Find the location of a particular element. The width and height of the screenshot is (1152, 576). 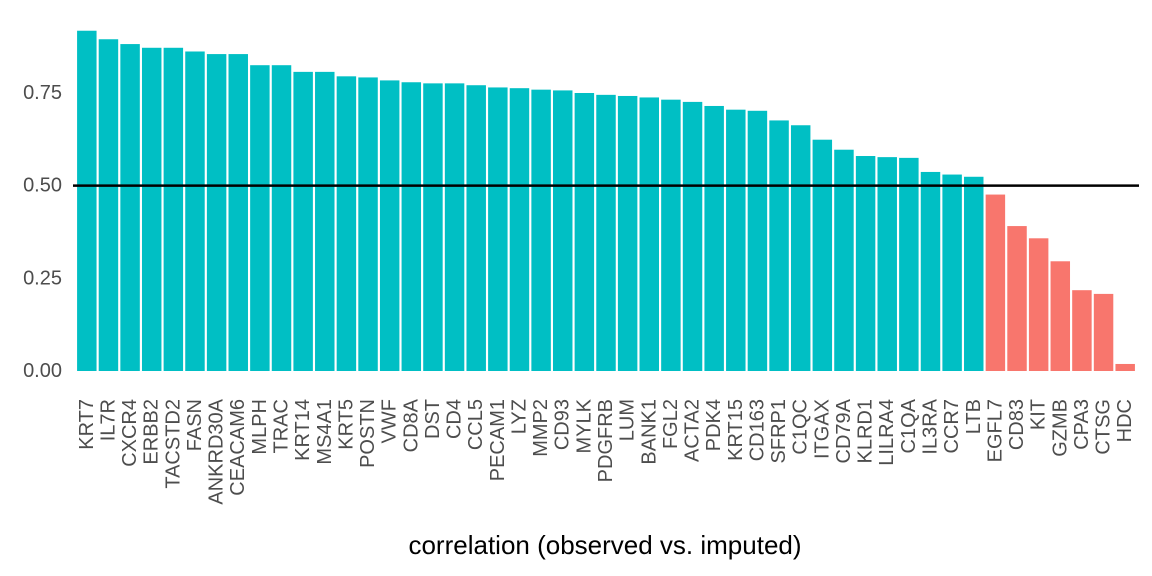

bar-sfrp1 is located at coordinates (779, 246).